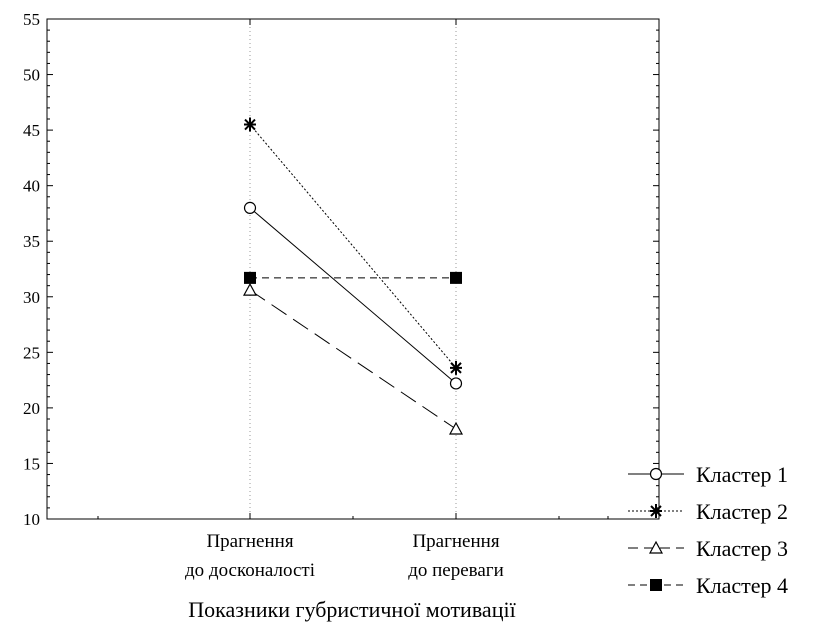  What do you see at coordinates (31, 297) in the screenshot?
I see `y-tick-label: 30` at bounding box center [31, 297].